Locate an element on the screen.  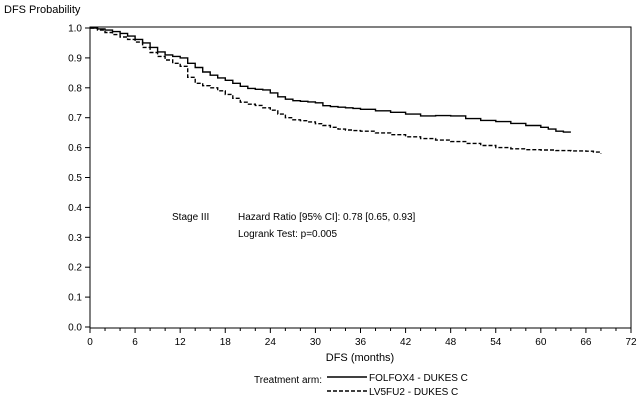
legend-label-lv5fu2: LV5FU2 - DUKES C is located at coordinates (413, 392).